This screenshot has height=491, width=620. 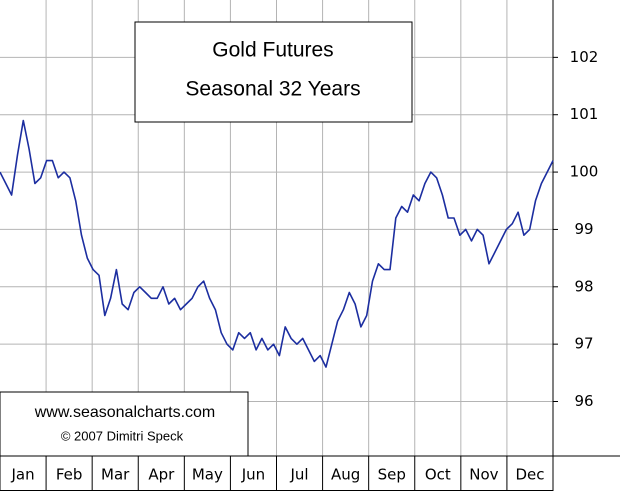 What do you see at coordinates (583, 229) in the screenshot?
I see `y-tick-label: 99` at bounding box center [583, 229].